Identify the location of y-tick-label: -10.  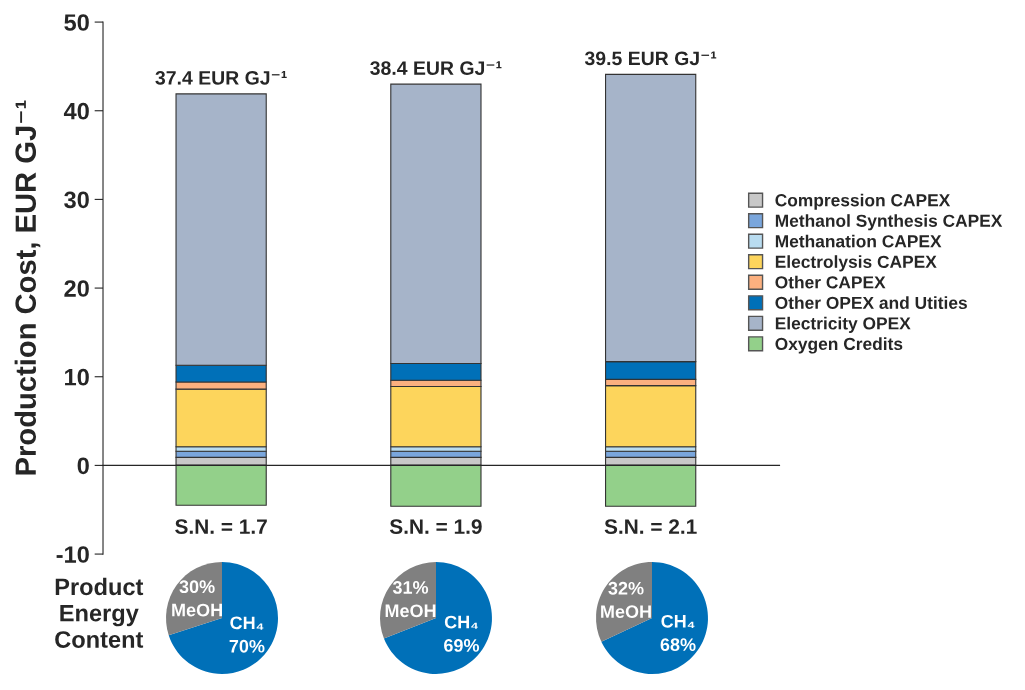
(72, 554).